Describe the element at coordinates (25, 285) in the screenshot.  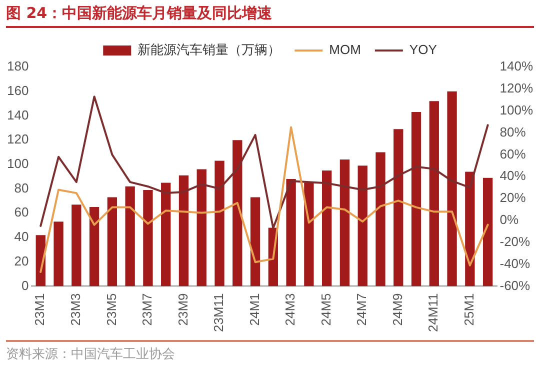
I see `y-tick-label: 0` at that location.